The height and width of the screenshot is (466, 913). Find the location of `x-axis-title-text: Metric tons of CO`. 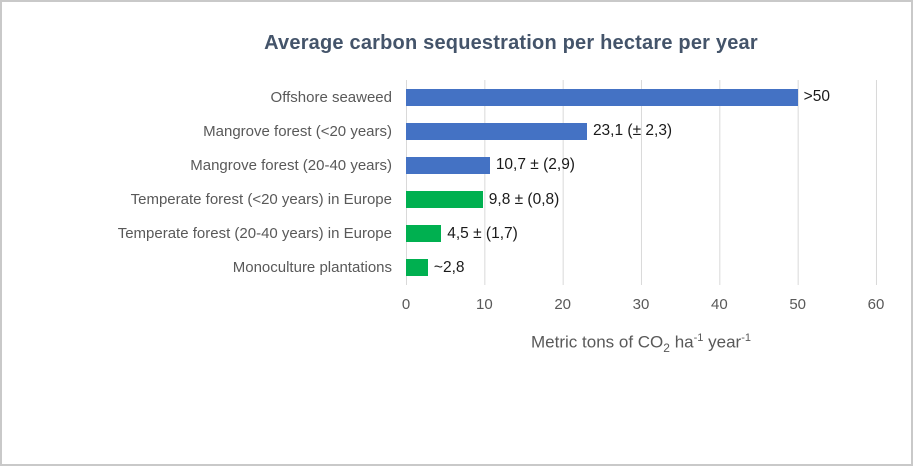

x-axis-title-text: Metric tons of CO is located at coordinates (597, 342).